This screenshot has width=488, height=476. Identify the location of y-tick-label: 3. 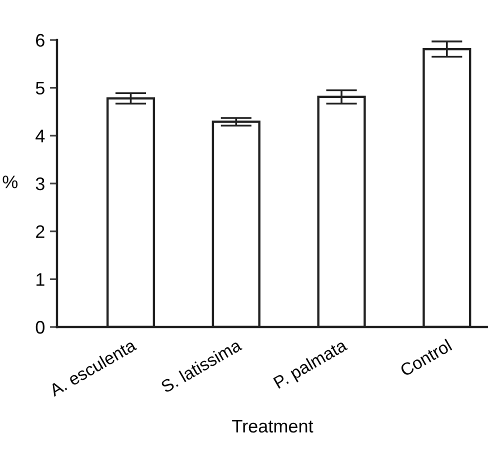
(40, 183).